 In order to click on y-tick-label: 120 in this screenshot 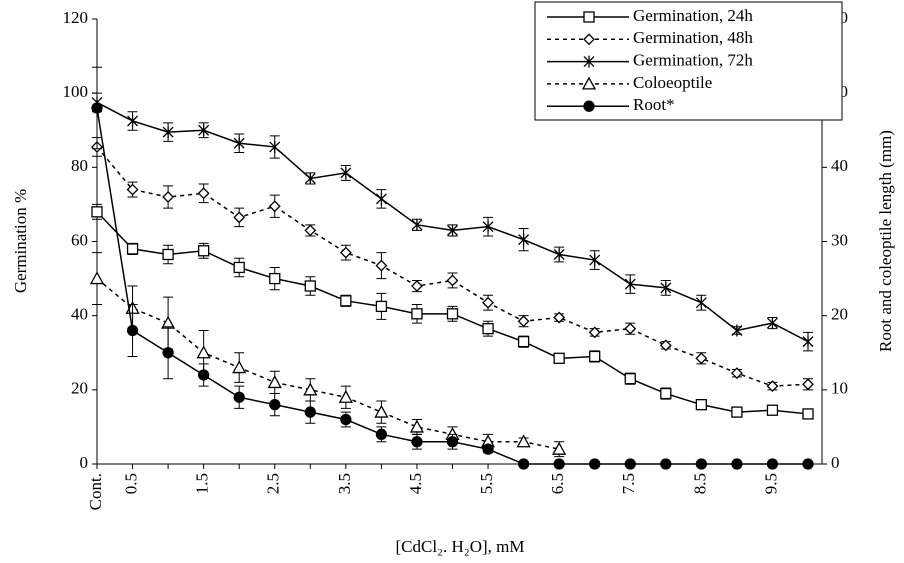, I will do `click(76, 17)`.